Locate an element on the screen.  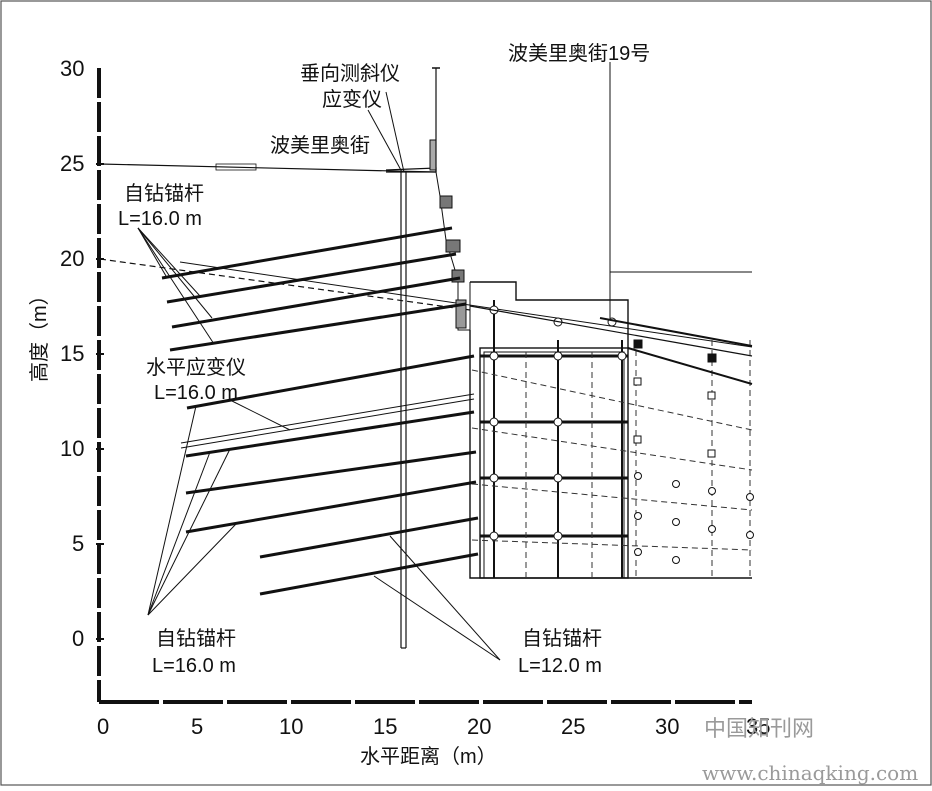
label-horizontal-gauge-length: L=16.0 m is located at coordinates (196, 393).